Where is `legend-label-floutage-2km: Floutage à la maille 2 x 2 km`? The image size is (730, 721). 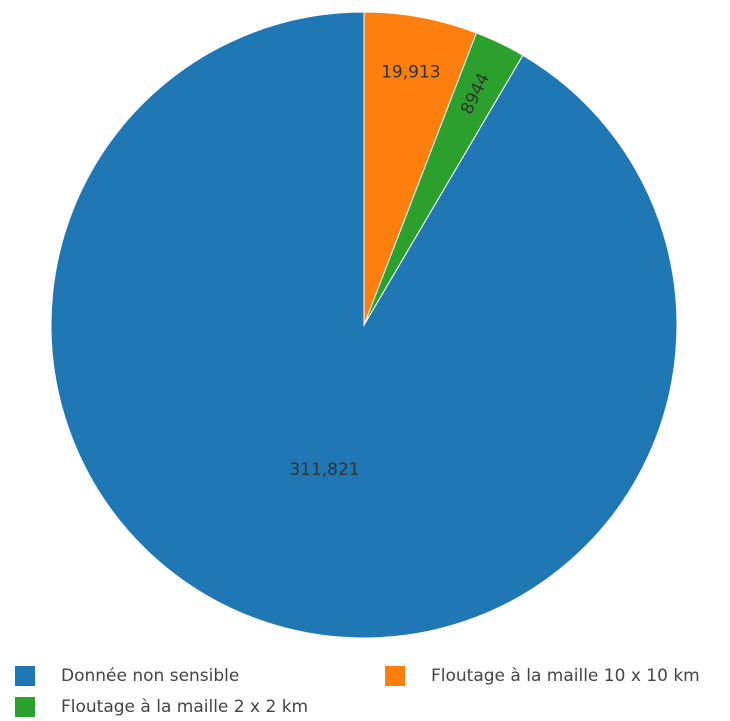
legend-label-floutage-2km: Floutage à la maille 2 x 2 km is located at coordinates (185, 707).